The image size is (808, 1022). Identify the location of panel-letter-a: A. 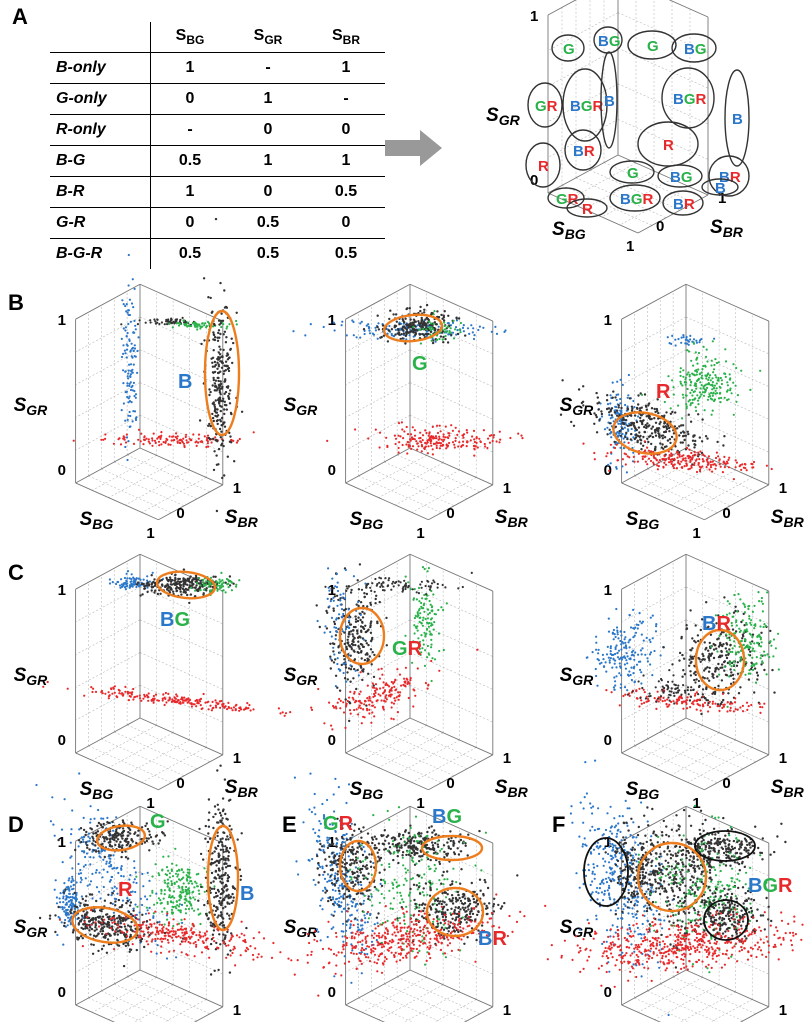
(20, 16).